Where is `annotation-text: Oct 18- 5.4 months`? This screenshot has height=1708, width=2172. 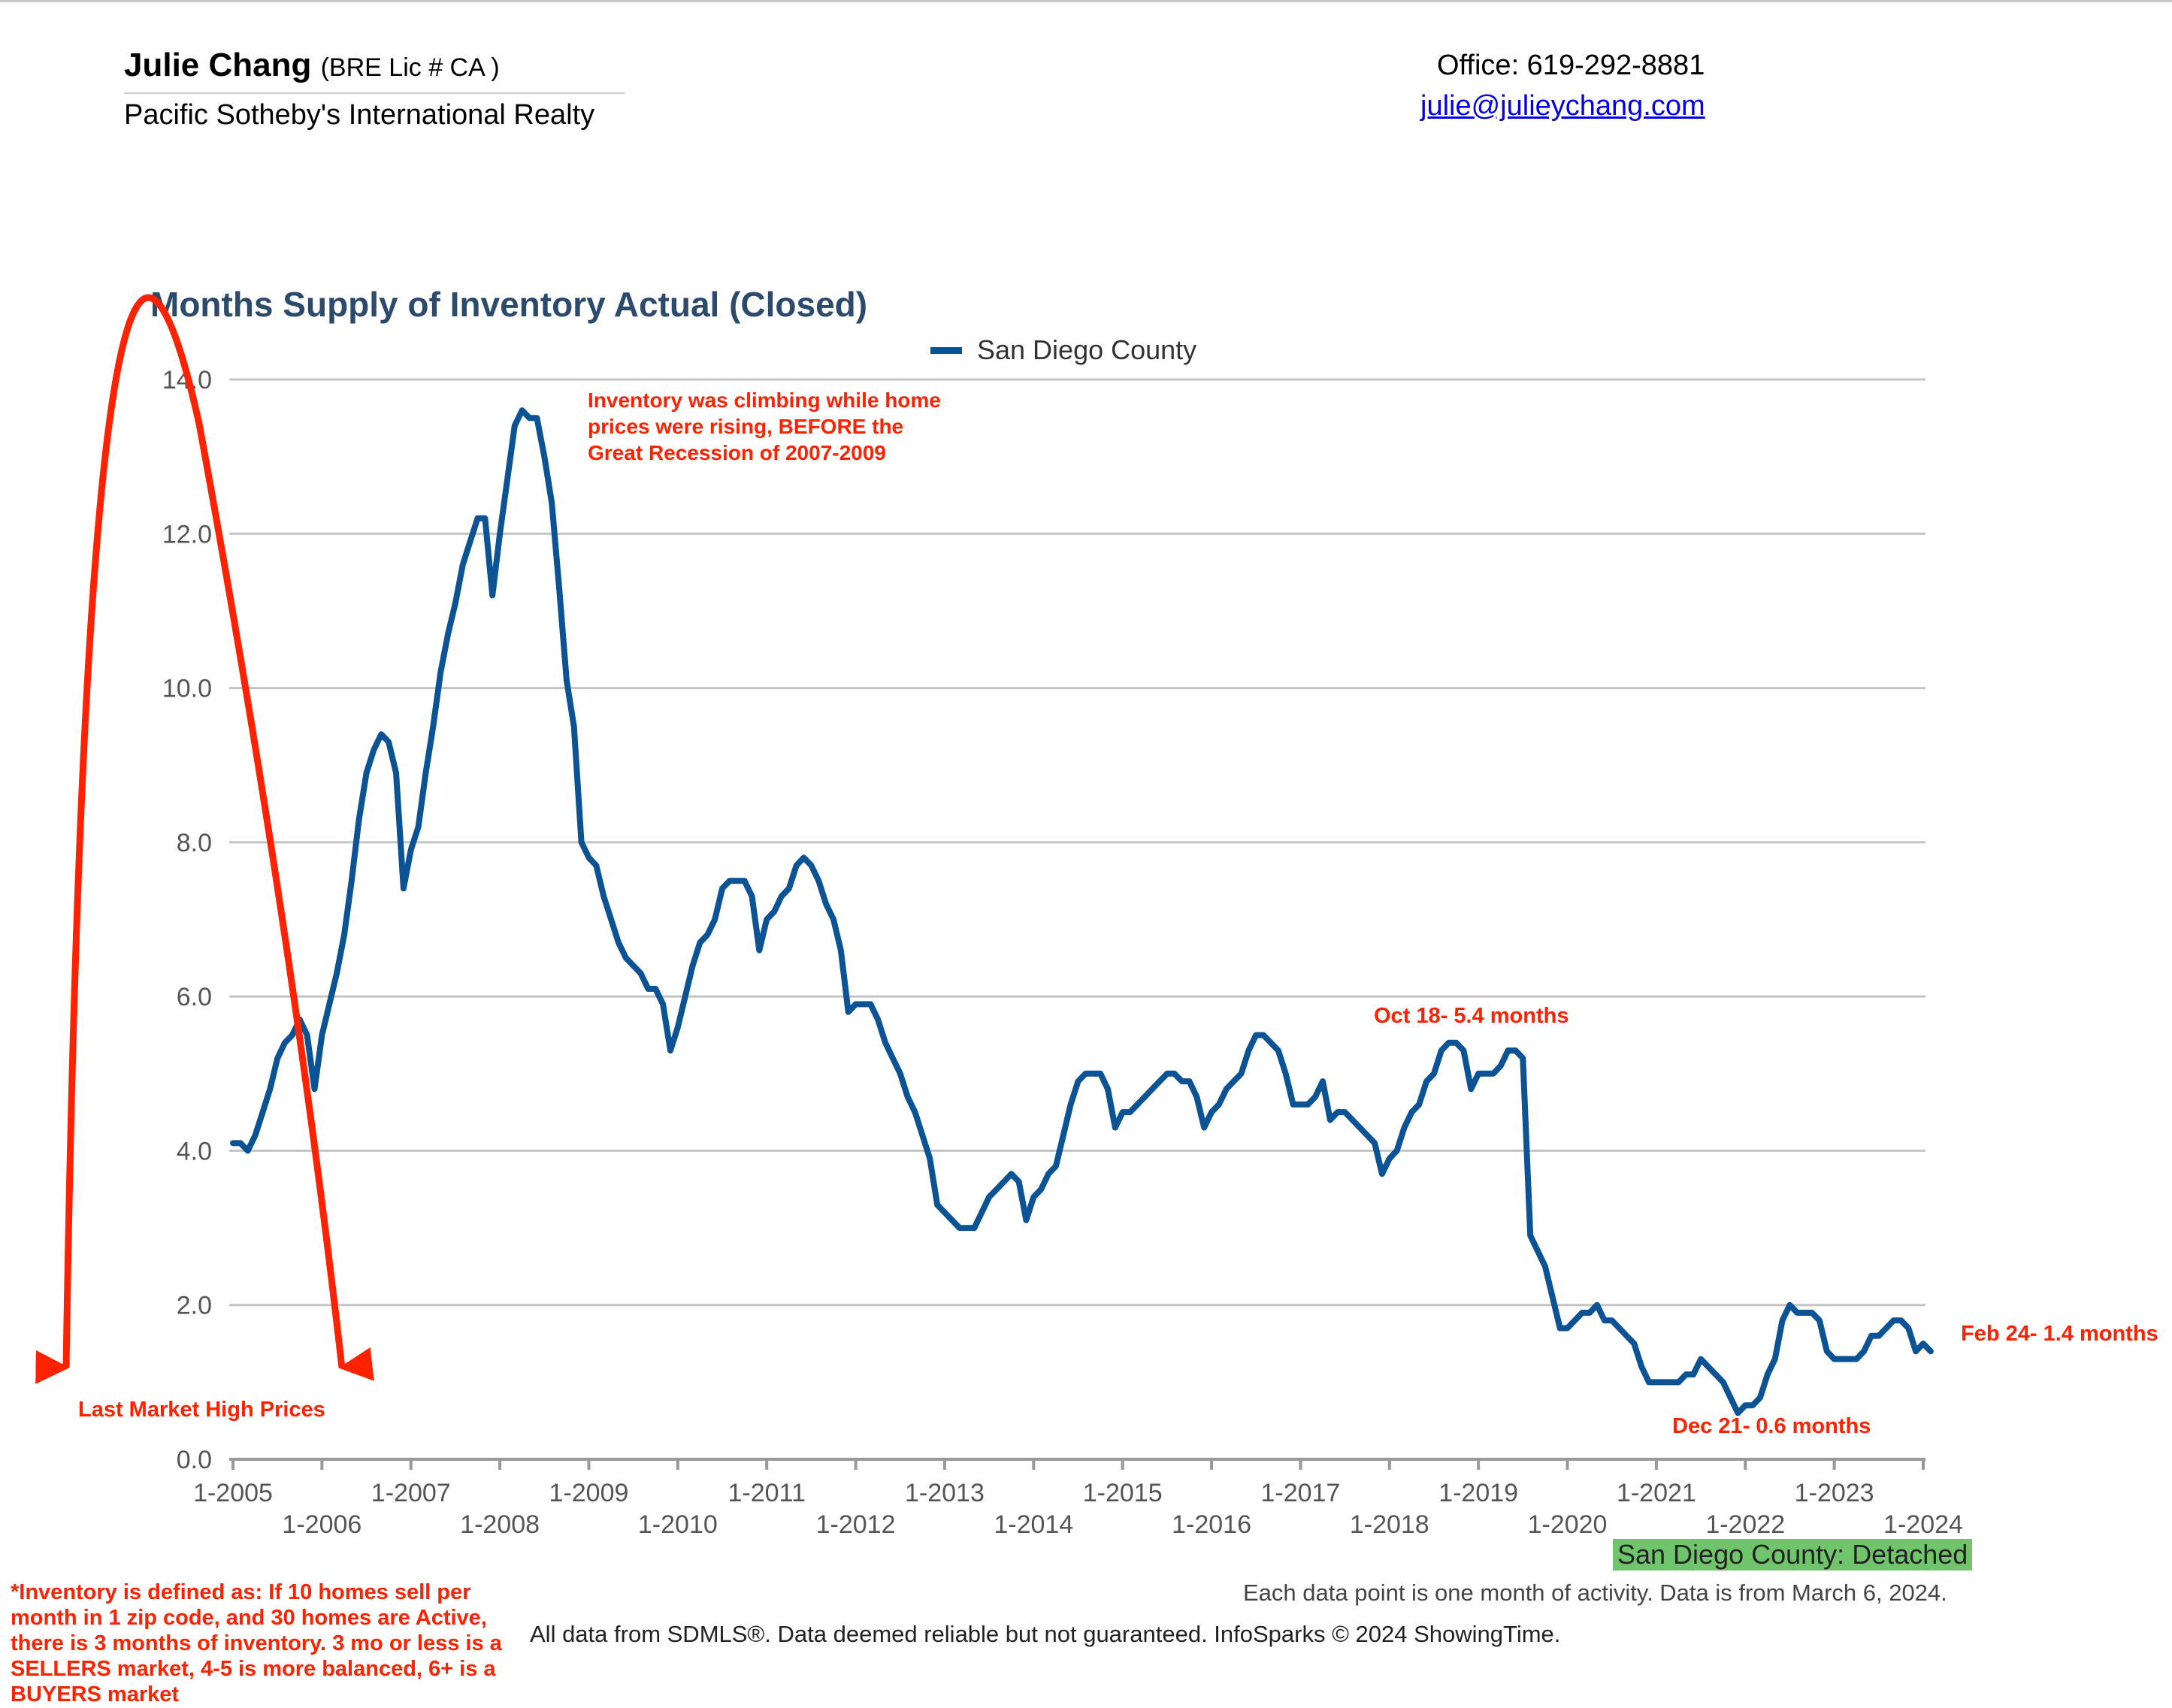 annotation-text: Oct 18- 5.4 months is located at coordinates (1471, 1016).